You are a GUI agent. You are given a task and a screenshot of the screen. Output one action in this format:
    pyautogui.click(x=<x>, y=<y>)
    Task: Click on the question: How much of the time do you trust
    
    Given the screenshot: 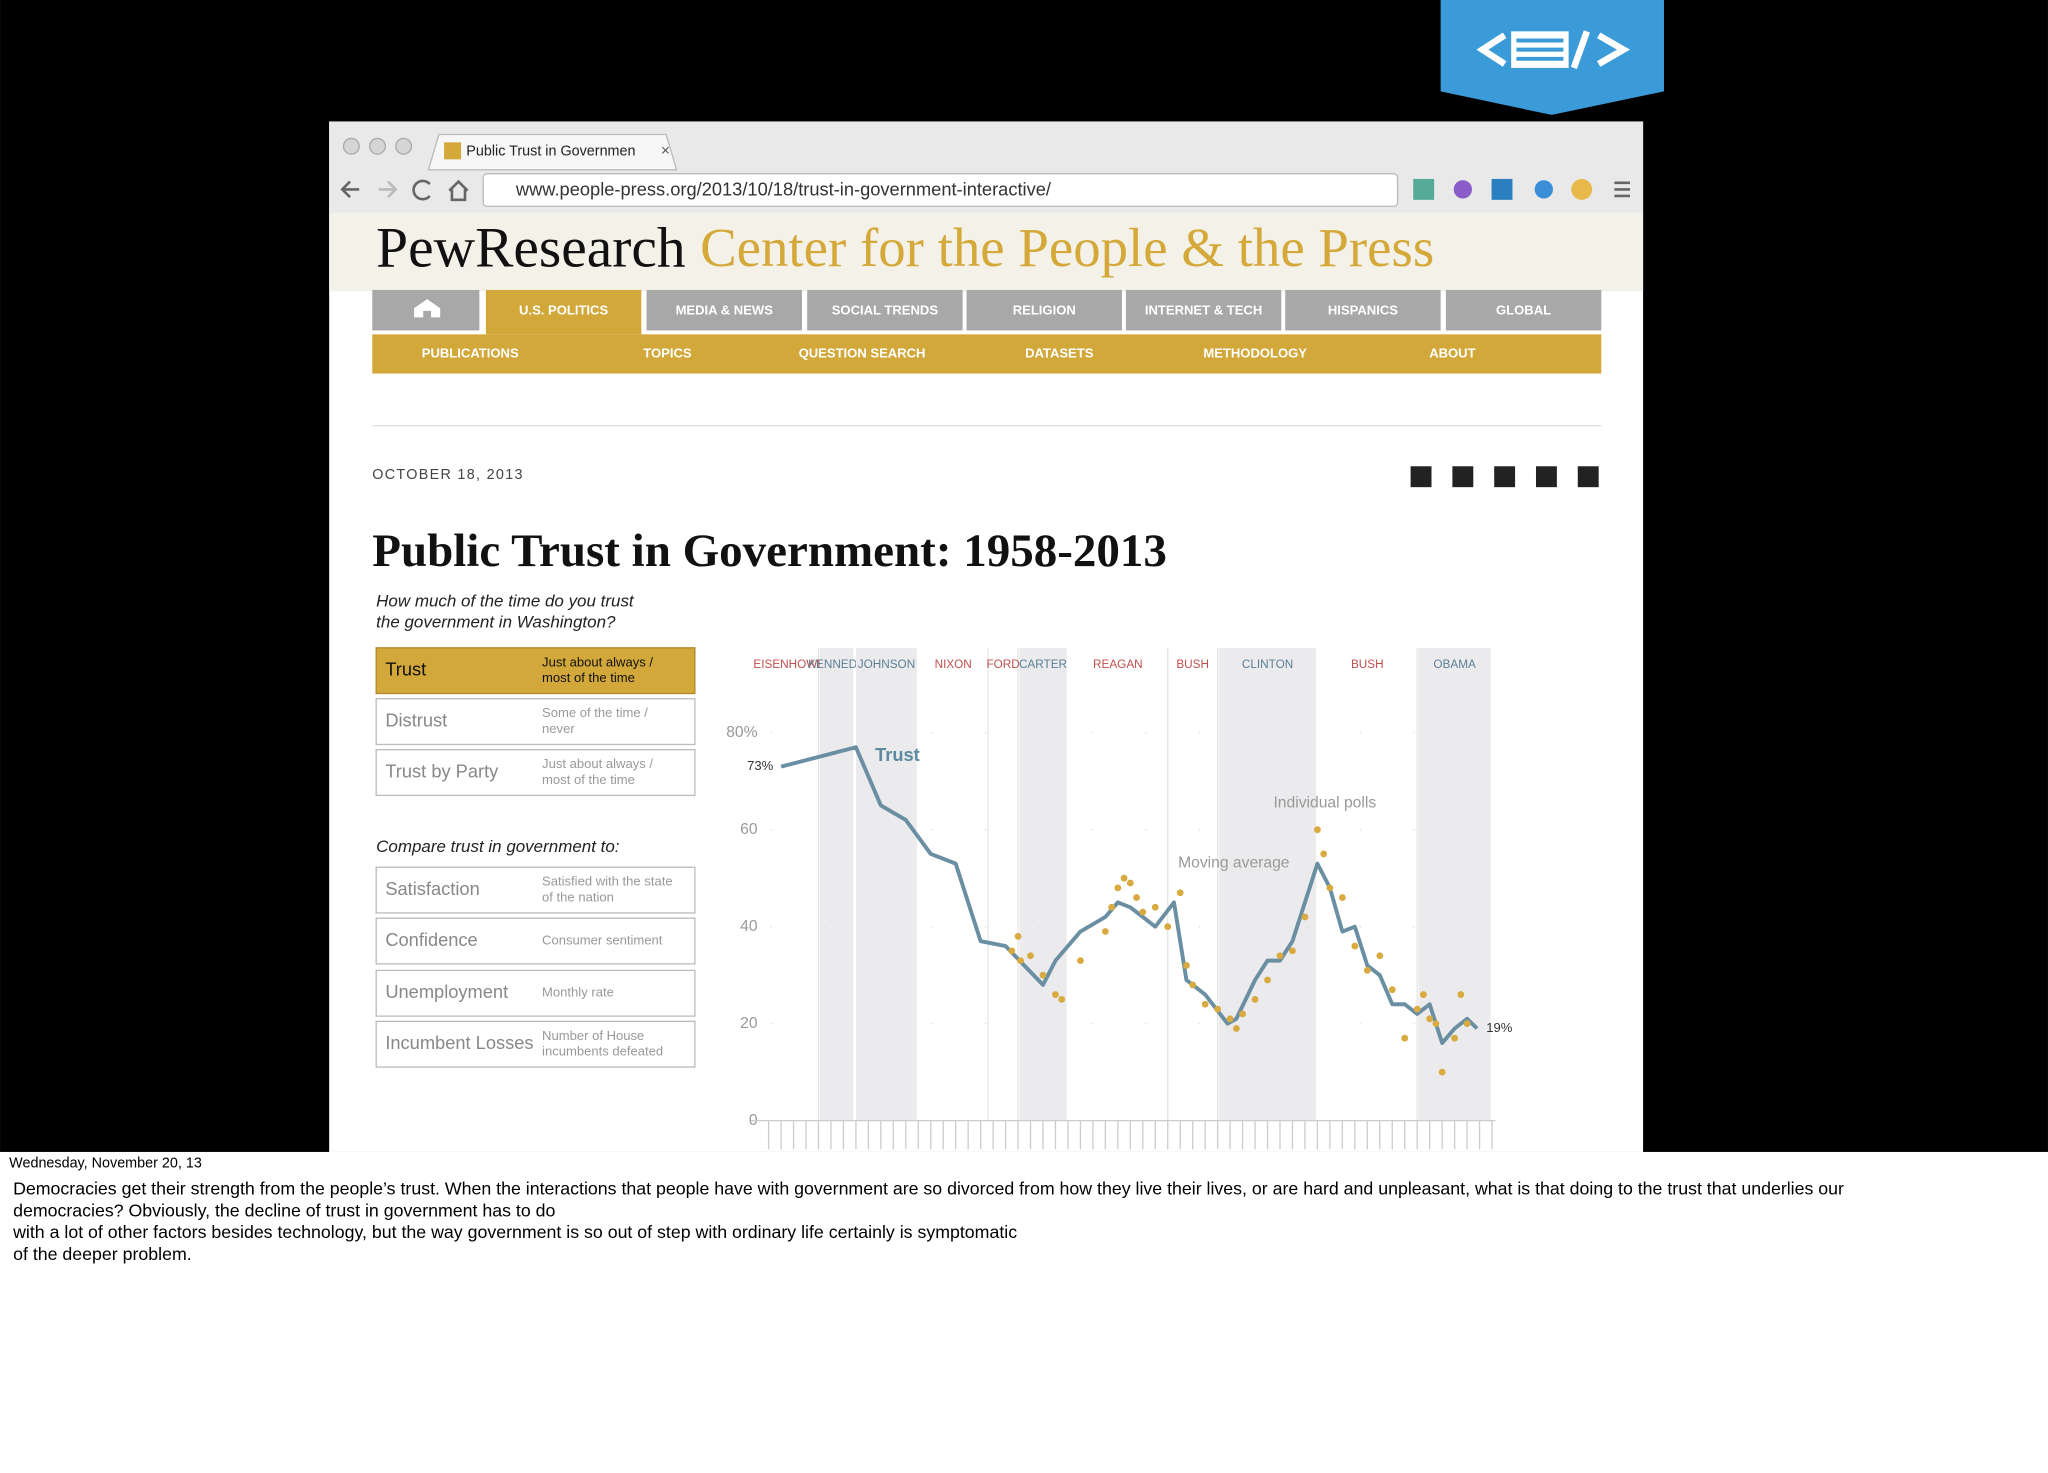 What is the action you would take?
    pyautogui.click(x=505, y=601)
    